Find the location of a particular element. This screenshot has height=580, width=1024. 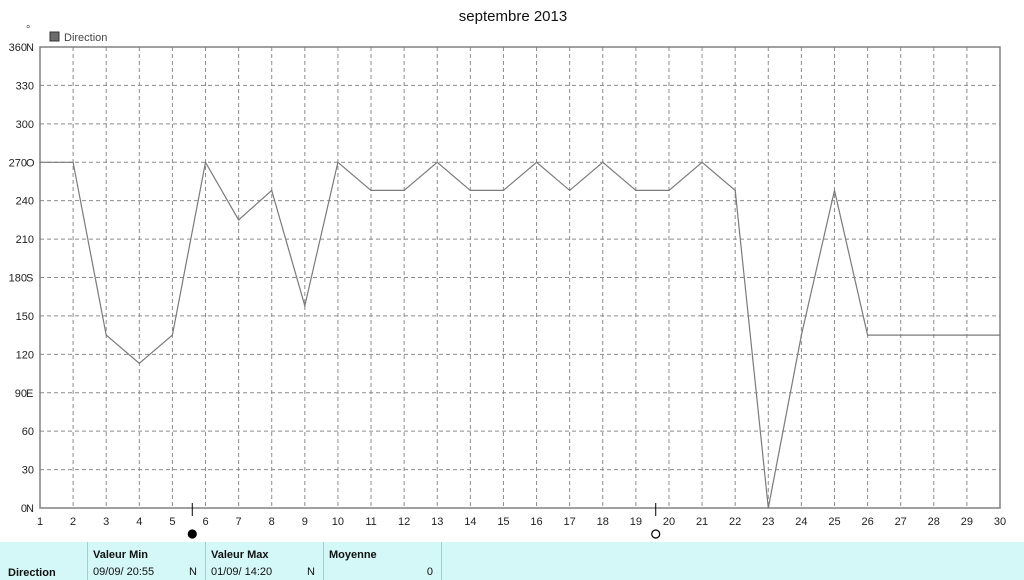

stats-max-direction: N is located at coordinates (311, 572).